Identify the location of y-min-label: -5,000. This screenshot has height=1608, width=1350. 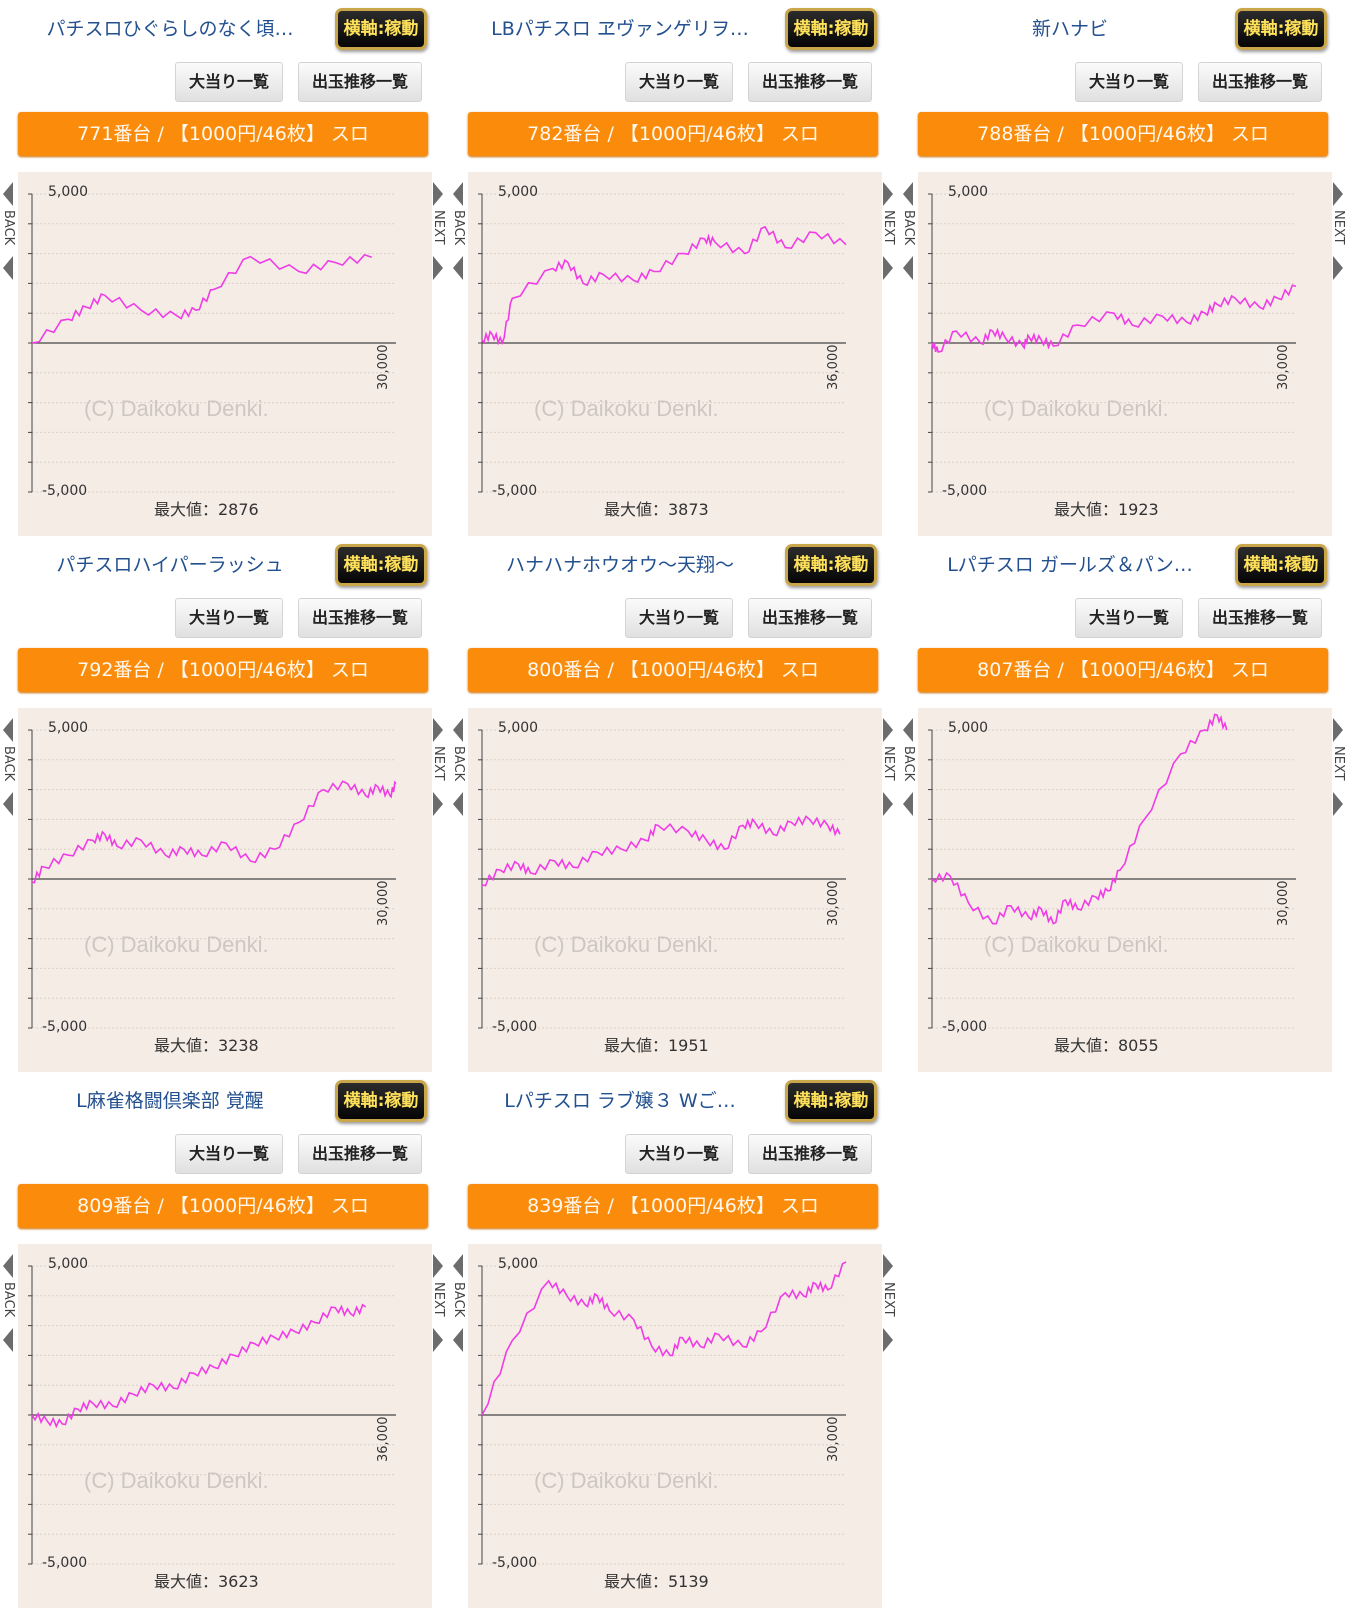
(65, 1027).